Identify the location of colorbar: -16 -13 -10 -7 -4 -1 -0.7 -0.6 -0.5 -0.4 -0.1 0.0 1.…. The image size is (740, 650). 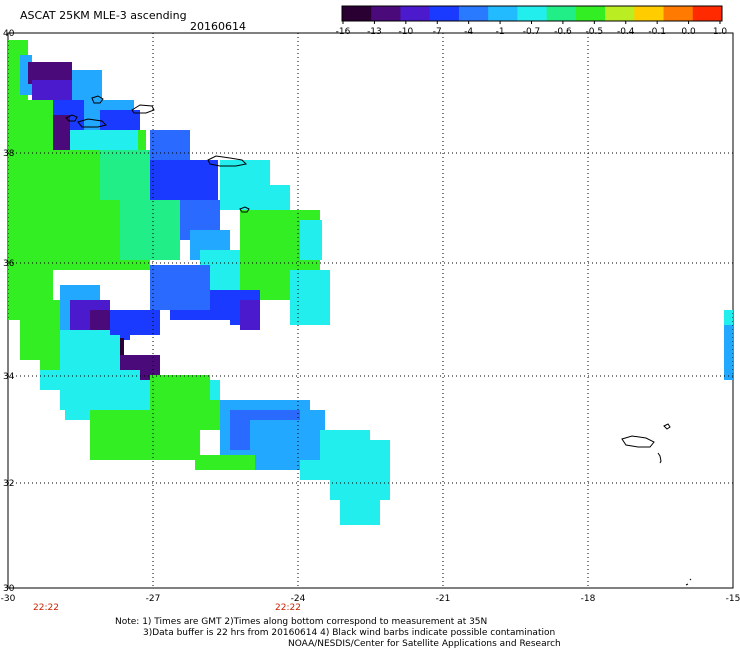
(532, 21).